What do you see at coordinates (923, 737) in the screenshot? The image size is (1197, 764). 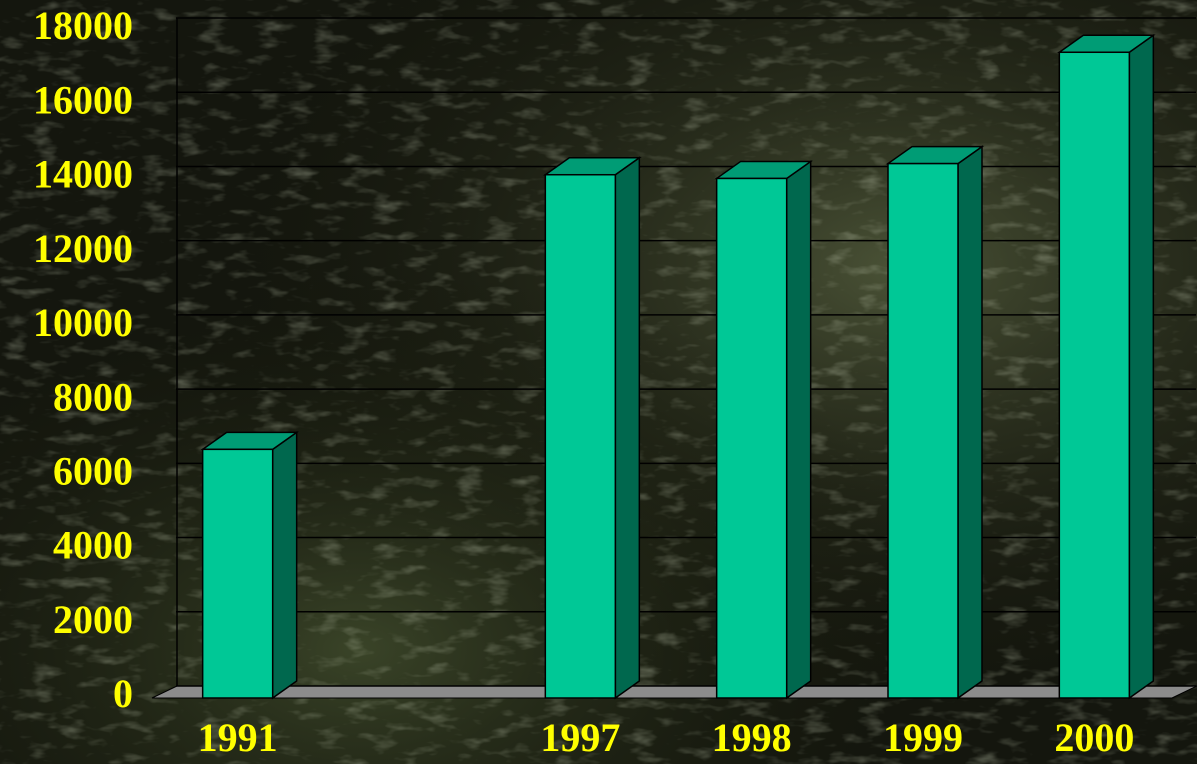 I see `x-tick-label: 1999` at bounding box center [923, 737].